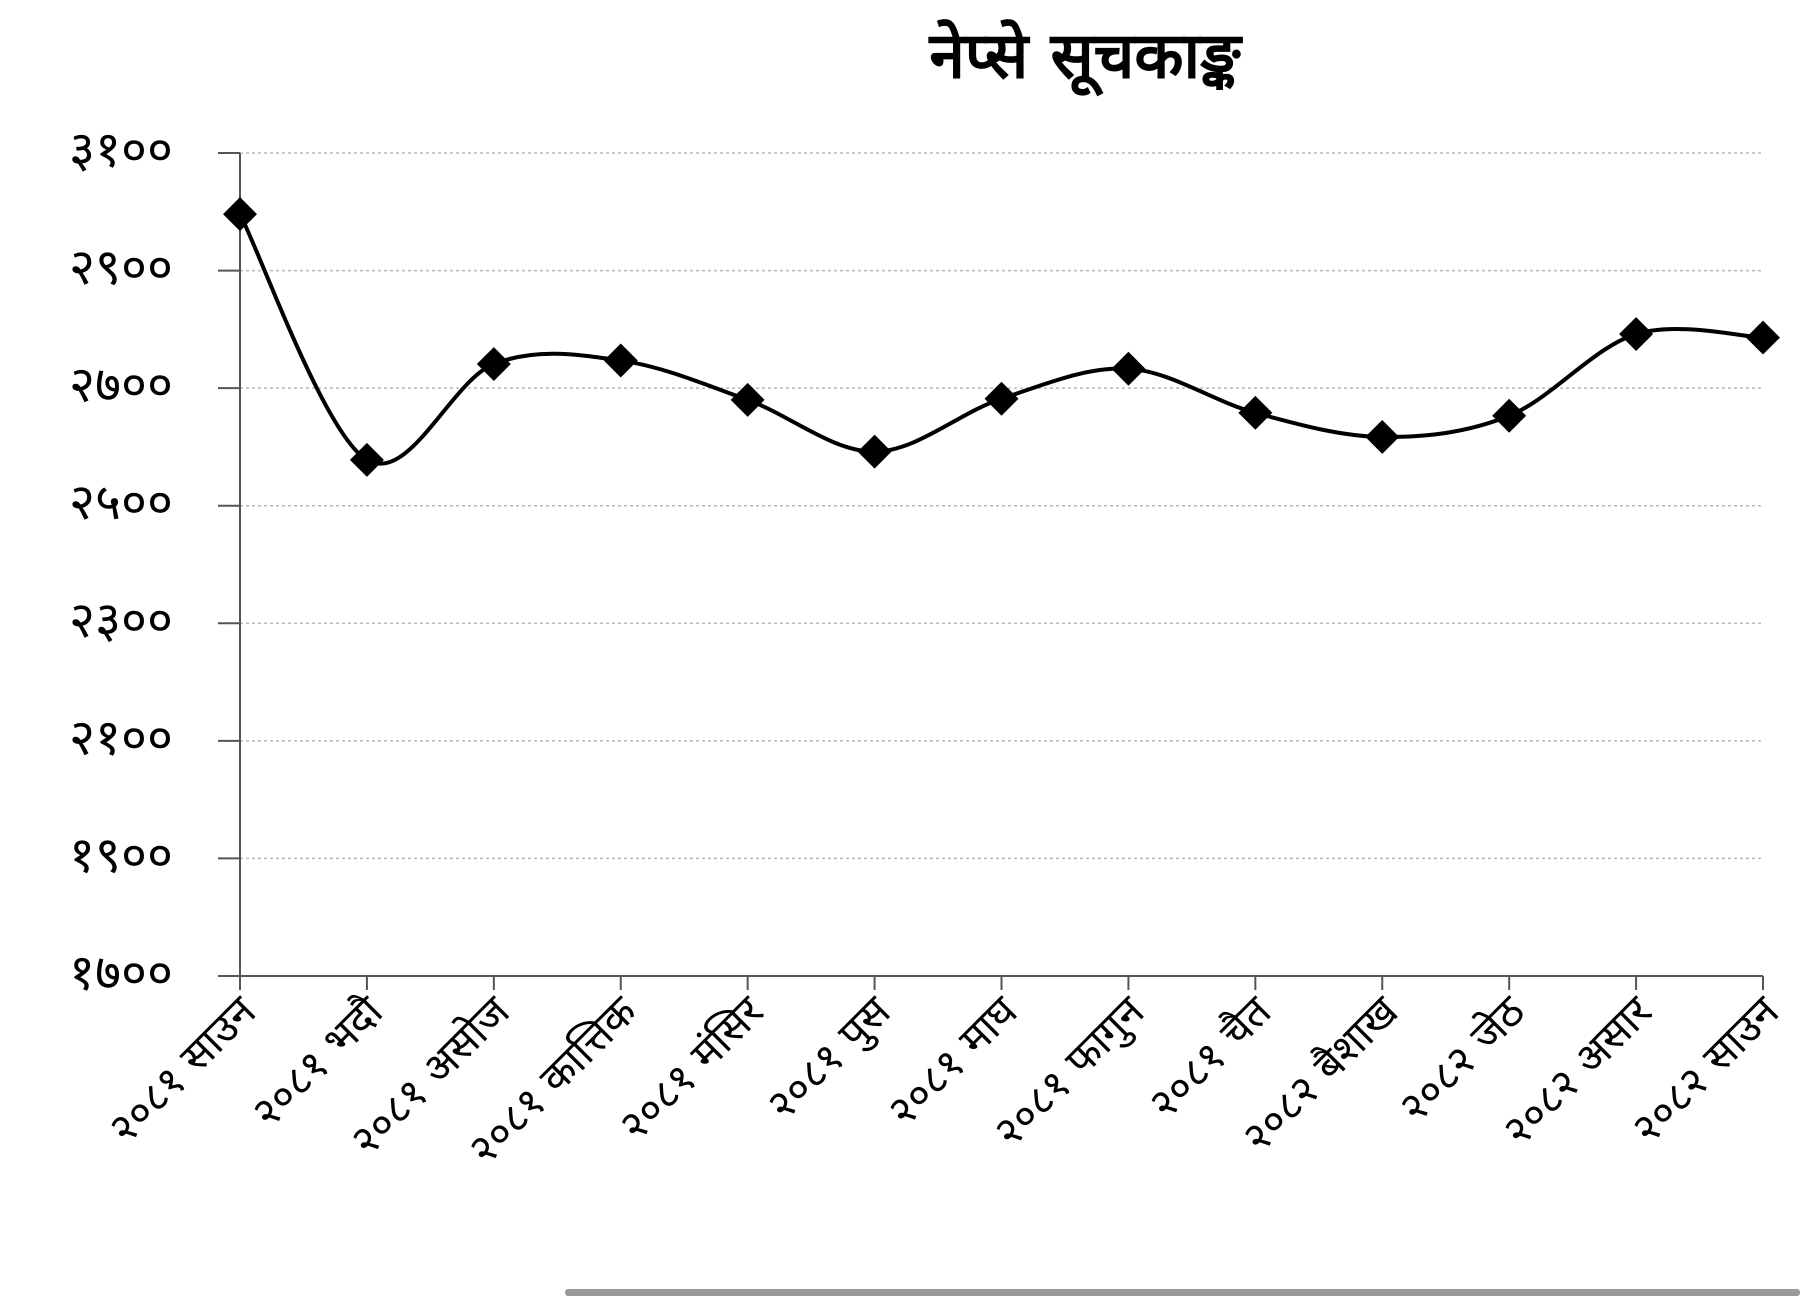 The width and height of the screenshot is (1800, 1296). Describe the element at coordinates (121, 502) in the screenshot. I see `y-tick-label: २५००` at that location.